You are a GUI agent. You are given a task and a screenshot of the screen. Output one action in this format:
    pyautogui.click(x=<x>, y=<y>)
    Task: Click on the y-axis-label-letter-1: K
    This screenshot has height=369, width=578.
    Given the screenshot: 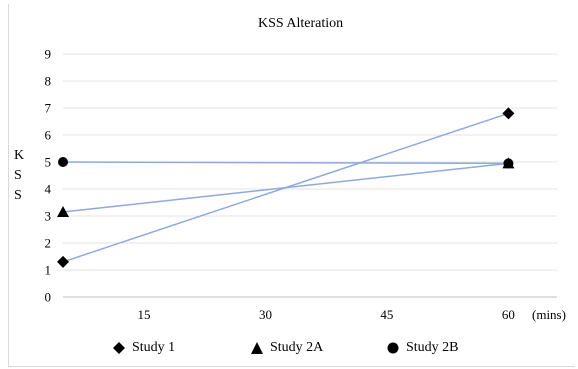 What is the action you would take?
    pyautogui.click(x=19, y=155)
    